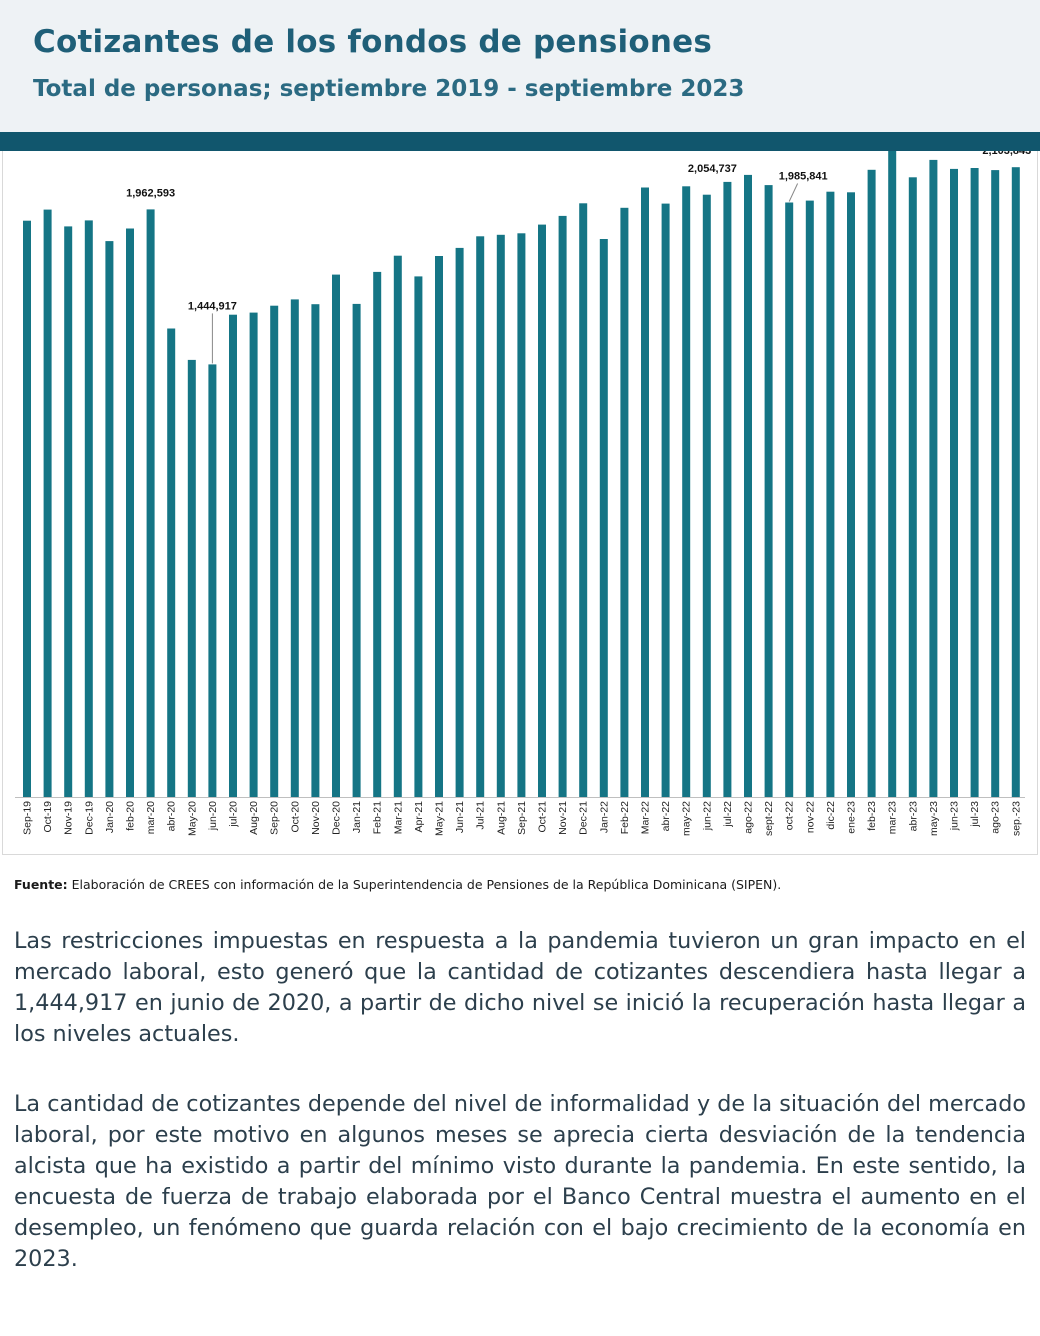 The image size is (1040, 1336). I want to click on x-tick-label: dic-22, so click(831, 815).